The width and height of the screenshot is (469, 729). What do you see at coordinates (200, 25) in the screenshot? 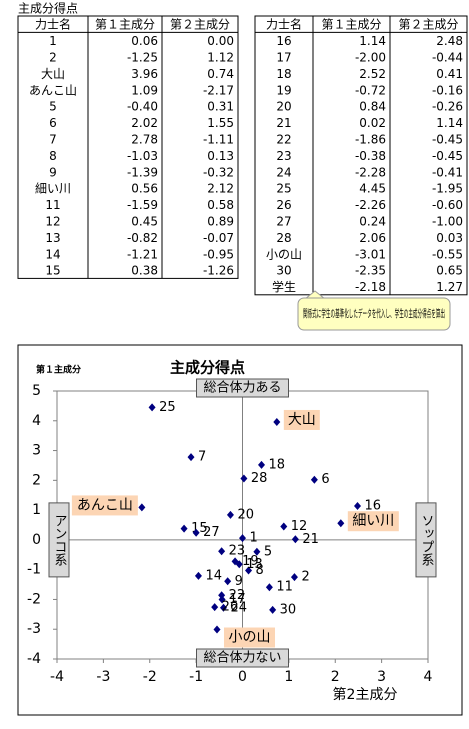
I see `column-header: 第２主成分` at bounding box center [200, 25].